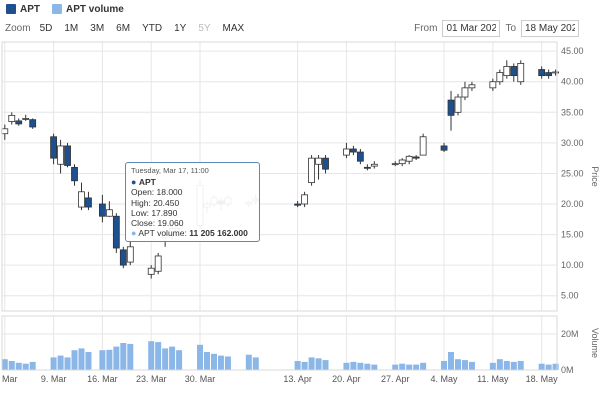 This screenshot has width=602, height=401. Describe the element at coordinates (570, 334) in the screenshot. I see `volume-tick-label: 20M` at that location.